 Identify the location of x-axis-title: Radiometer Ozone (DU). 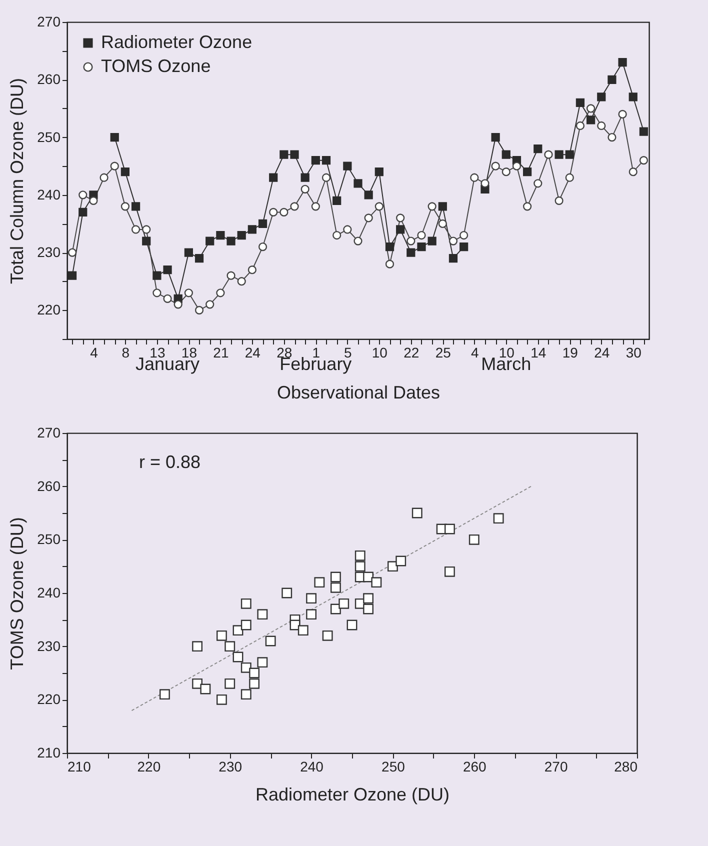
(352, 794).